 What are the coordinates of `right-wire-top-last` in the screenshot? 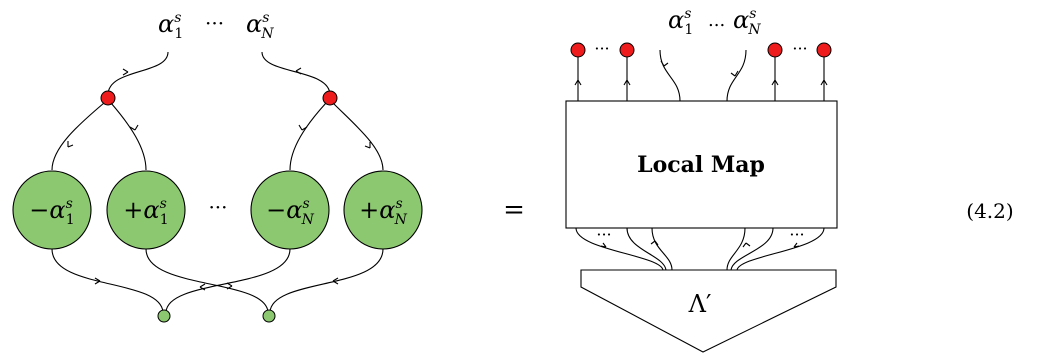 It's located at (736, 75).